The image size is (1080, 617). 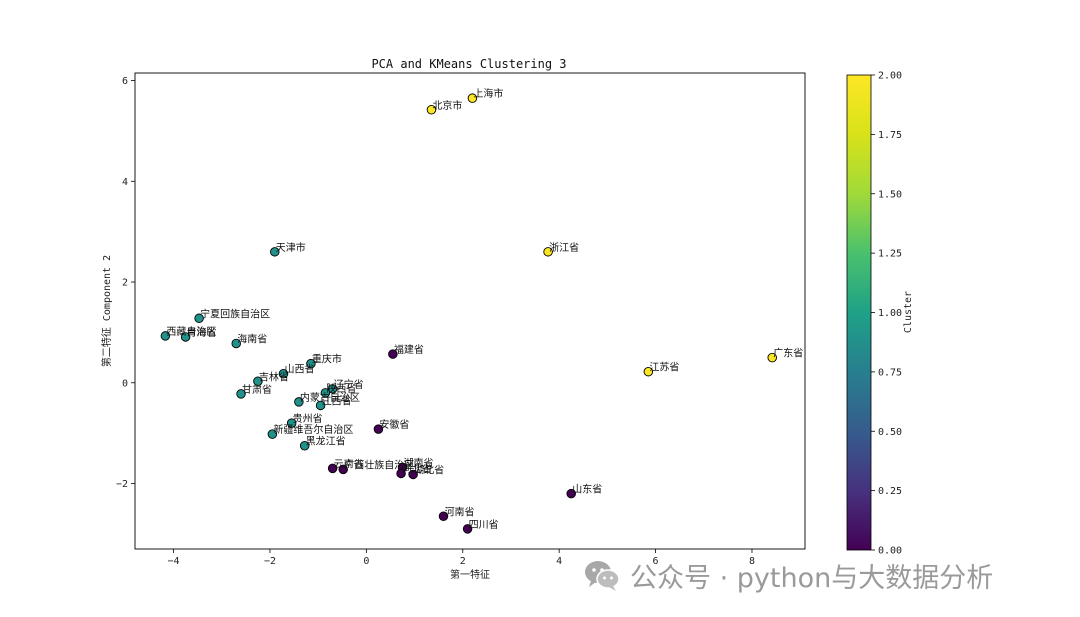 I want to click on point-label: 黑龙江省, so click(x=326, y=441).